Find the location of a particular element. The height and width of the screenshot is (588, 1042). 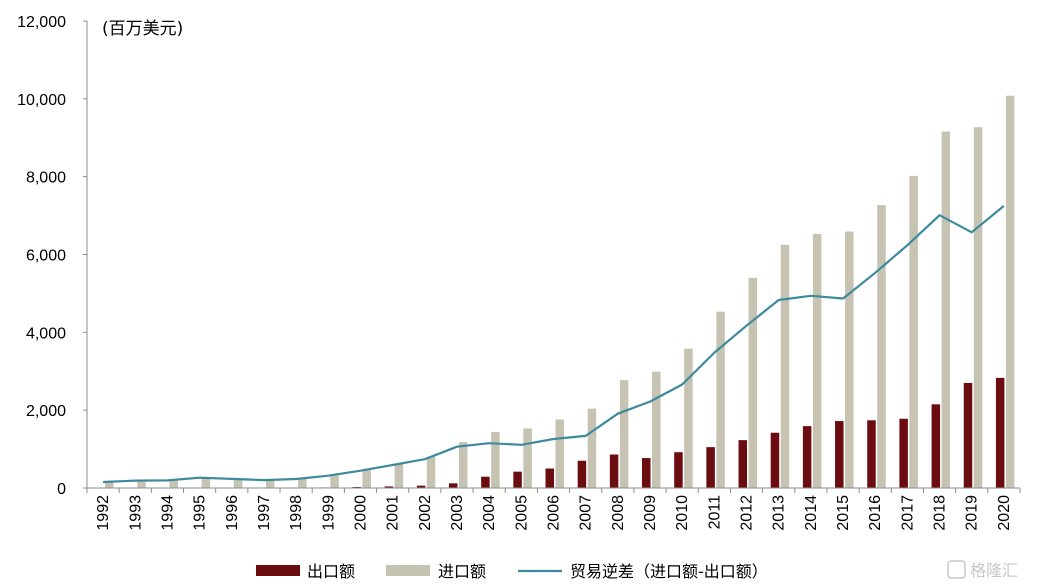

x-tick-label: 2009 is located at coordinates (650, 513).